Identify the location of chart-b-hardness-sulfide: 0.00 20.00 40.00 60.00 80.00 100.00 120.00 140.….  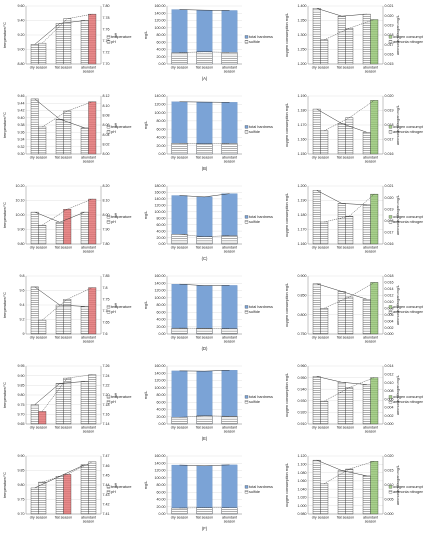
(208, 132).